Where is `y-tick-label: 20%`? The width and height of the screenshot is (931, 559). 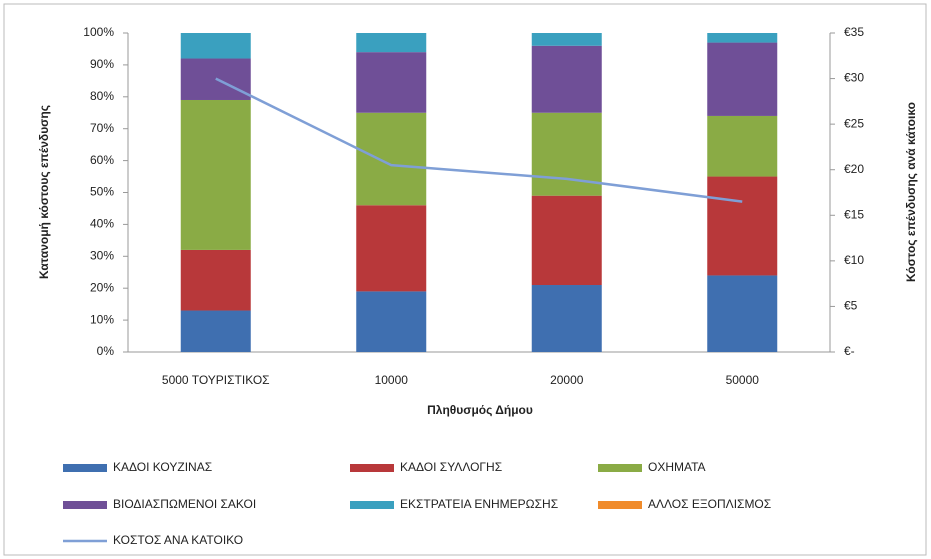 y-tick-label: 20% is located at coordinates (102, 287).